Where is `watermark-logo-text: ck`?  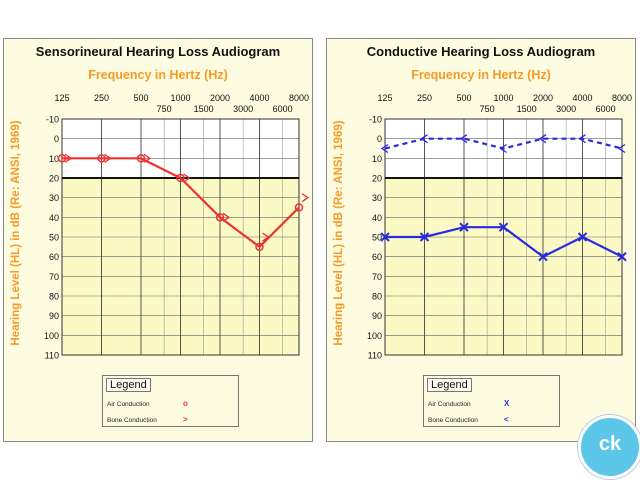 watermark-logo-text: ck is located at coordinates (610, 444).